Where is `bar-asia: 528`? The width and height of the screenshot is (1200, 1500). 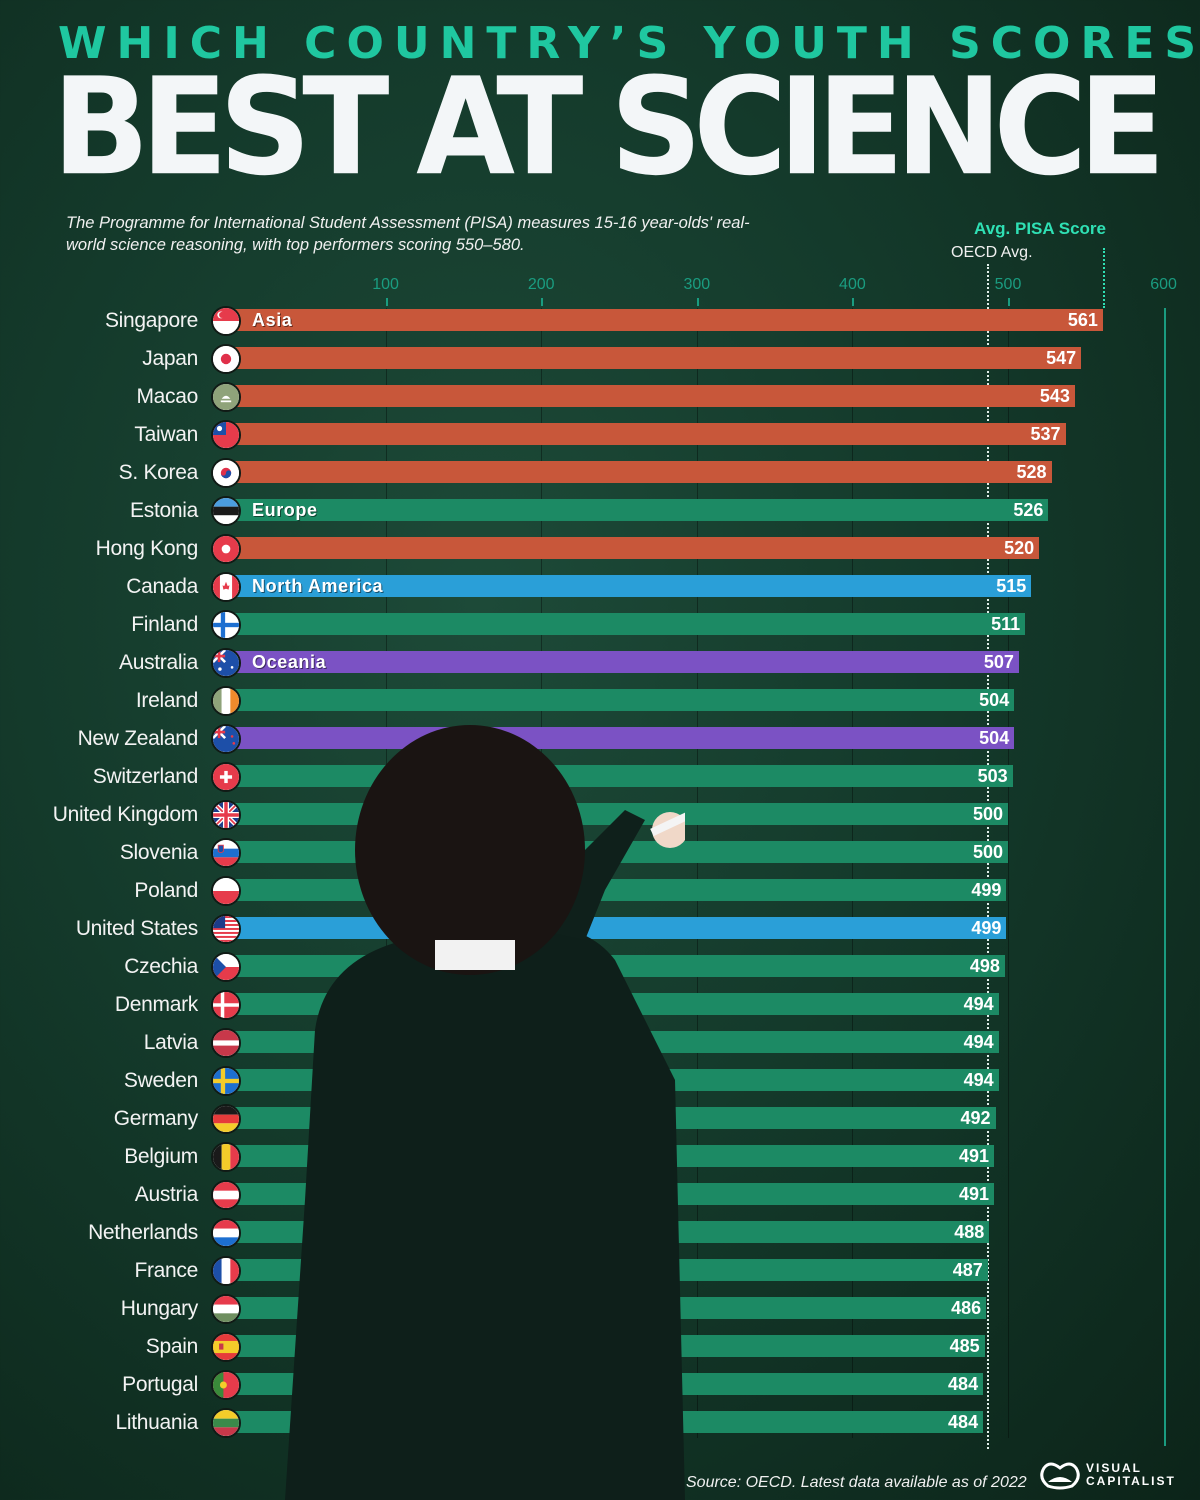 bar-asia: 528 is located at coordinates (642, 472).